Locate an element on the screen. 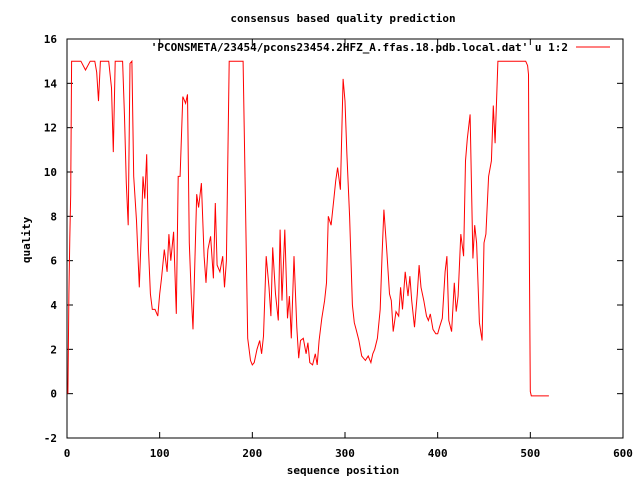 Image resolution: width=640 pixels, height=480 pixels. x-tick-label: 400 is located at coordinates (438, 453).